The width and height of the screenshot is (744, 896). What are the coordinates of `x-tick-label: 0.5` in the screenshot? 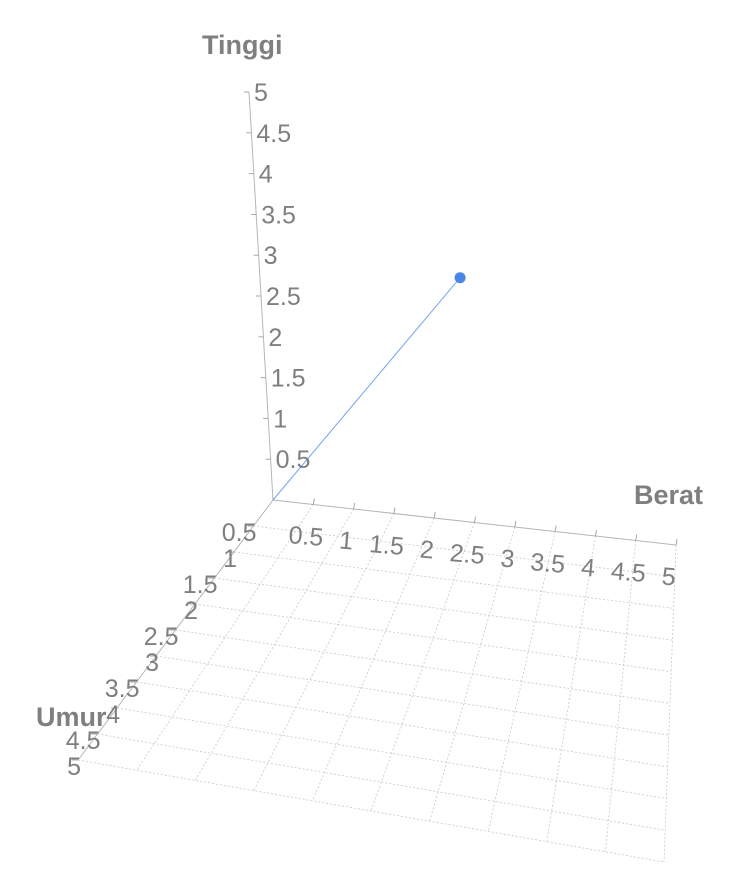 It's located at (305, 536).